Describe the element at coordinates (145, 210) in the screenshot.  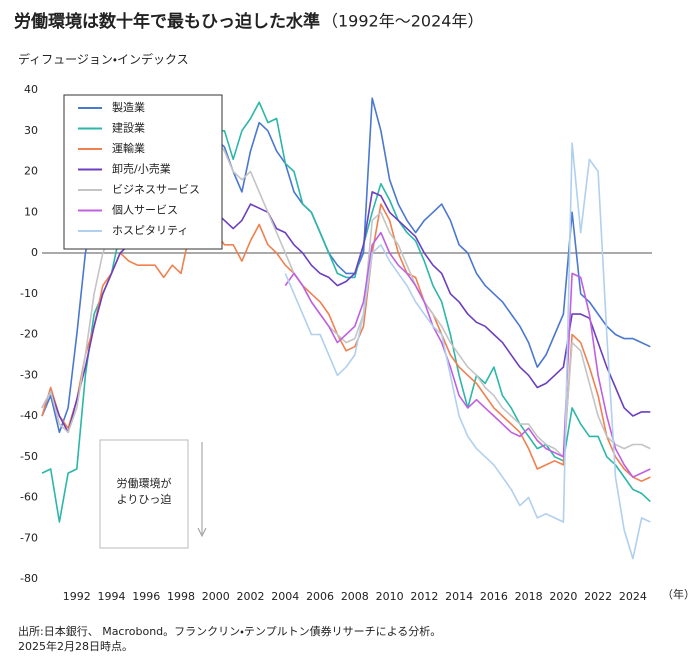
I see `legend-label: 個人サービス` at that location.